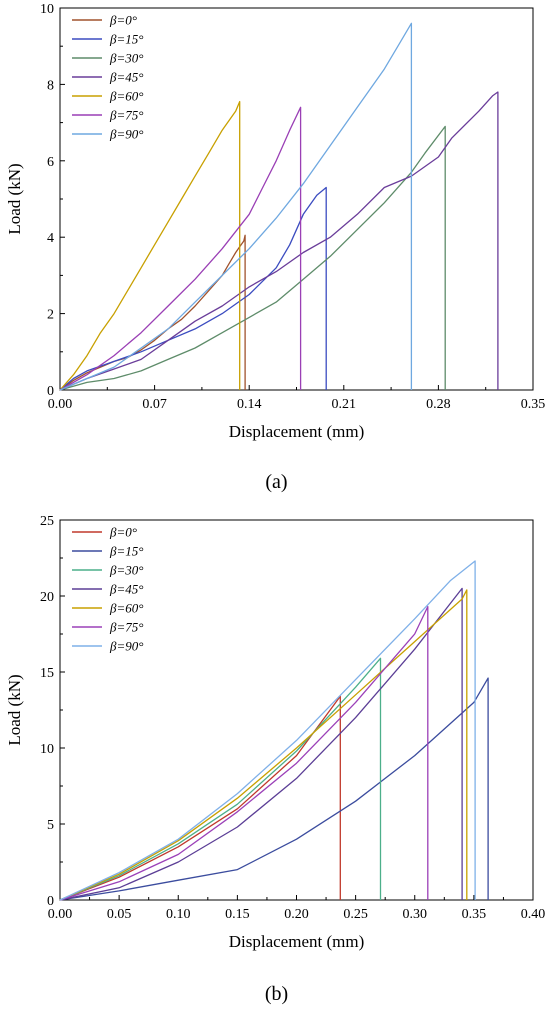 This screenshot has width=550, height=1014. Describe the element at coordinates (50, 825) in the screenshot. I see `y-tick-label: 5` at that location.